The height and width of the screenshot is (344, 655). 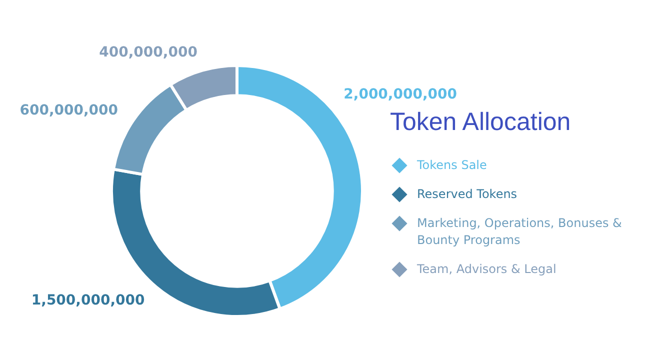 I want to click on data-label: 600,000,000, so click(x=69, y=110).